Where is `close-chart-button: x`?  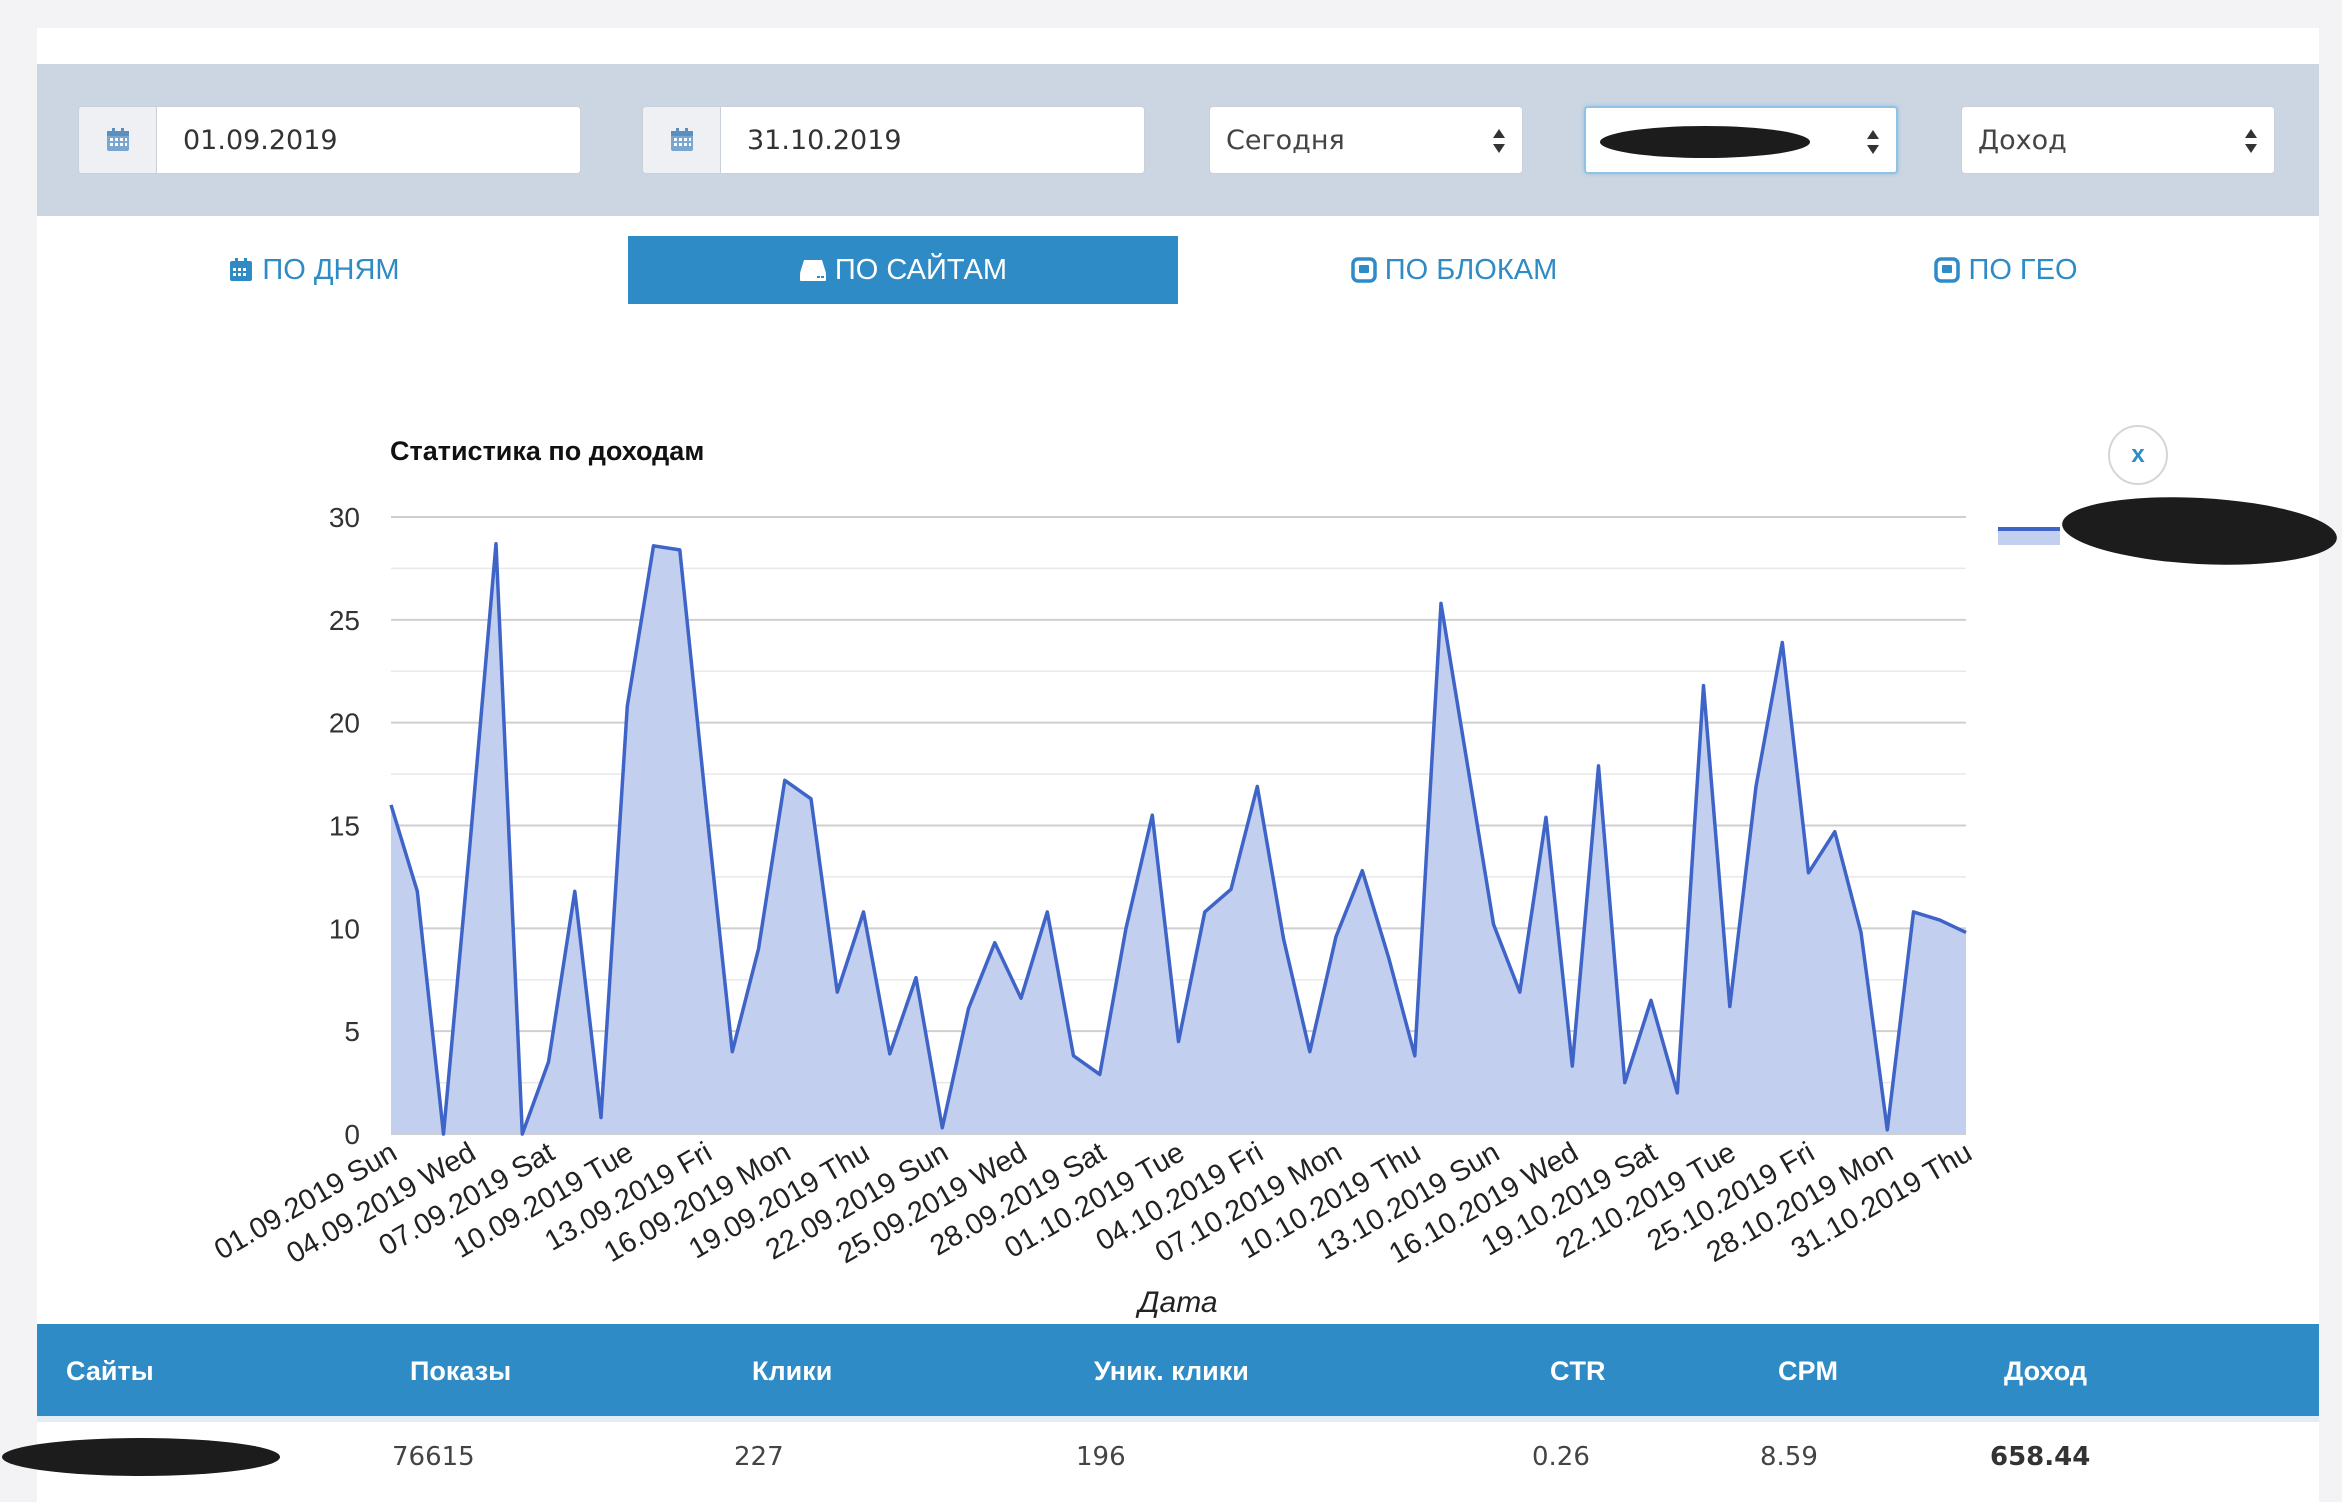
close-chart-button: x is located at coordinates (2138, 455).